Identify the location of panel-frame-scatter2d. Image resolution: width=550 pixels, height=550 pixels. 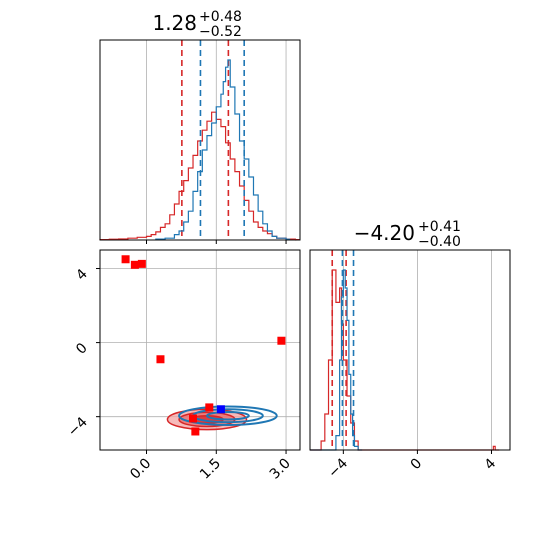
(200, 350).